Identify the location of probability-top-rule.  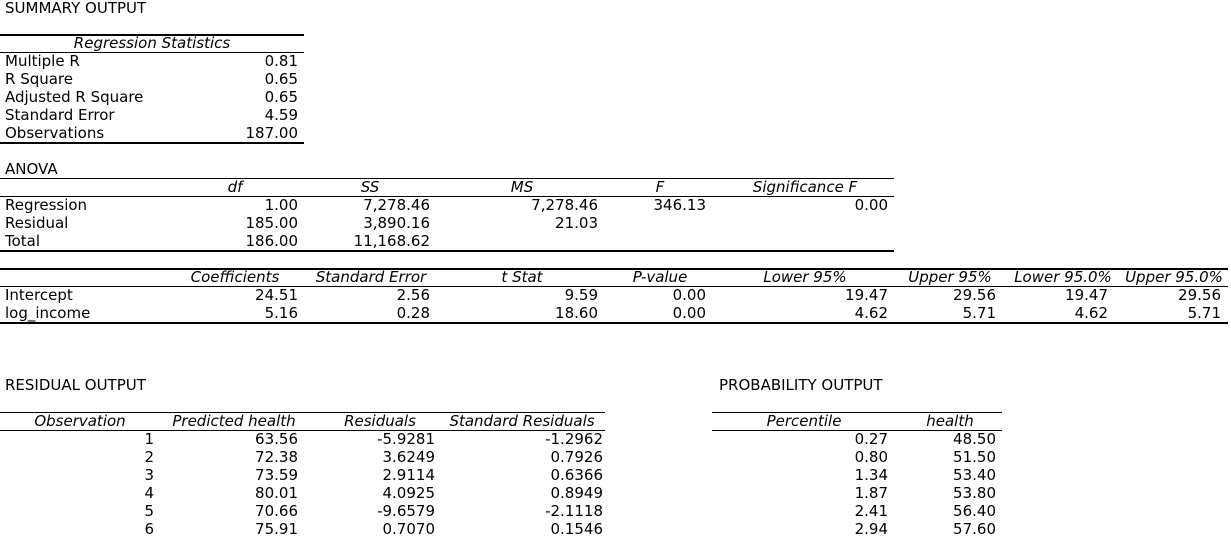
(857, 412).